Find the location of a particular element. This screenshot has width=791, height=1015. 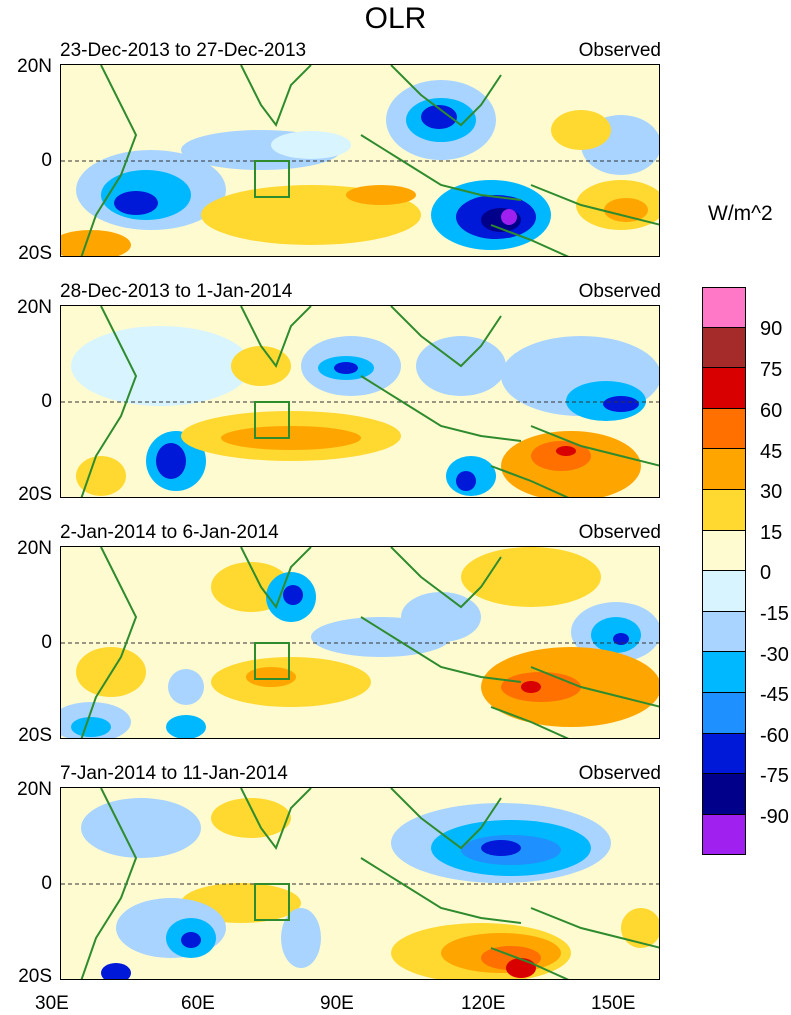

colorbar-label: 15 is located at coordinates (771, 533).